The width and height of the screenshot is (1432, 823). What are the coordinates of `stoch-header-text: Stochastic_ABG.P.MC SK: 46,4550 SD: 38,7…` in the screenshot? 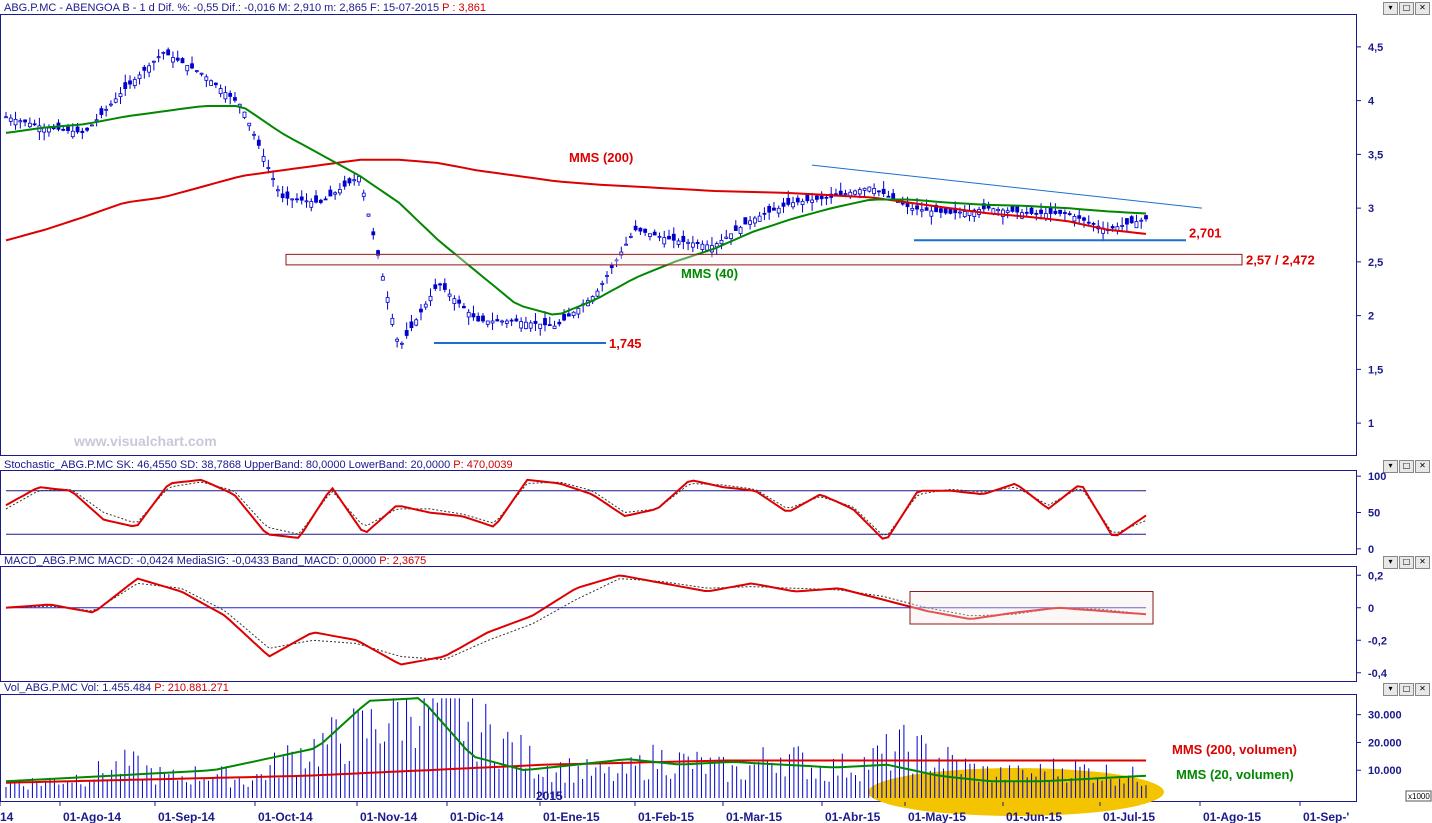 It's located at (227, 465).